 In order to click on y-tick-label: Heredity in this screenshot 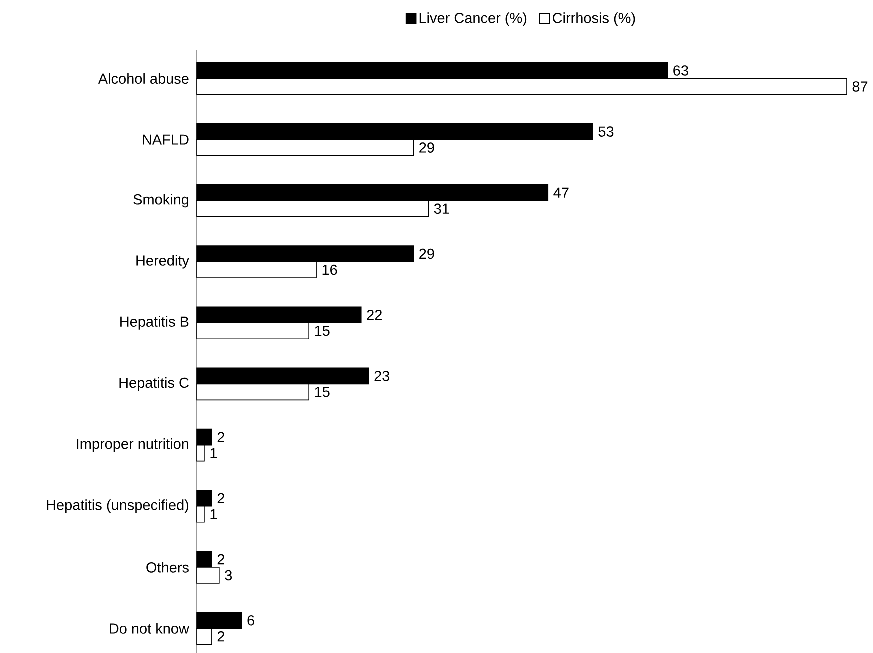, I will do `click(163, 262)`.